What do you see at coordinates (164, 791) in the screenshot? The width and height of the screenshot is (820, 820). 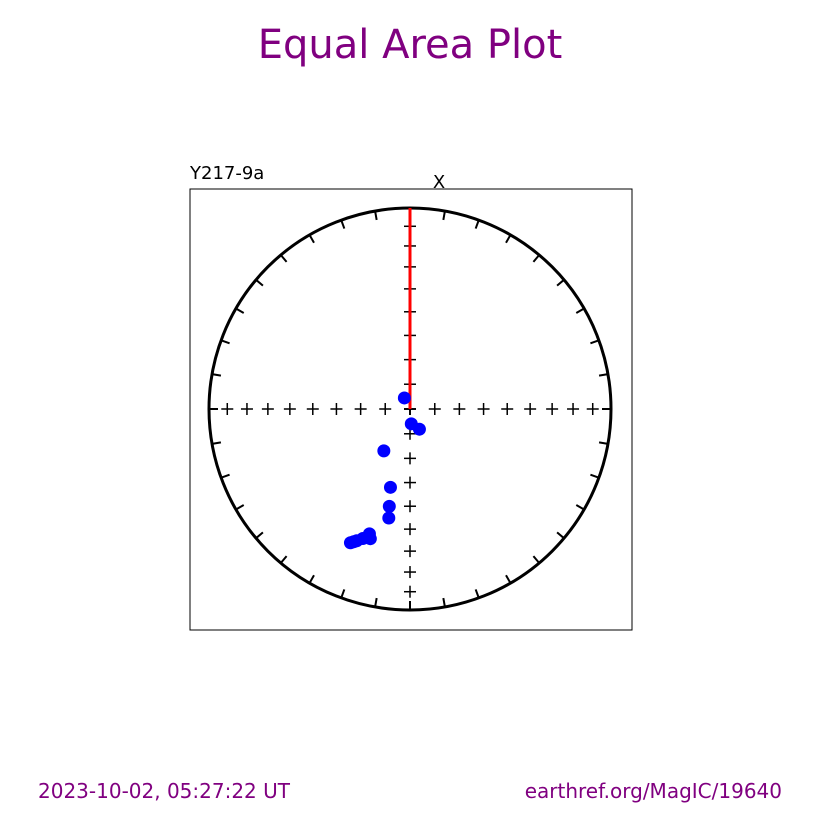 I see `timestamp: 2023-10-02, 05:27:22 UT` at bounding box center [164, 791].